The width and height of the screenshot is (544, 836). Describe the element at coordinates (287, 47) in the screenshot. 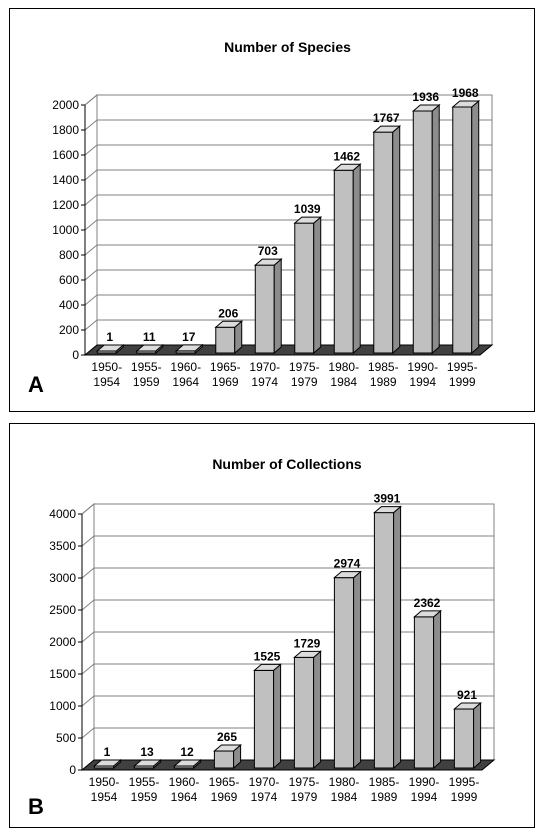

I see `chart-title: Number of Species` at that location.